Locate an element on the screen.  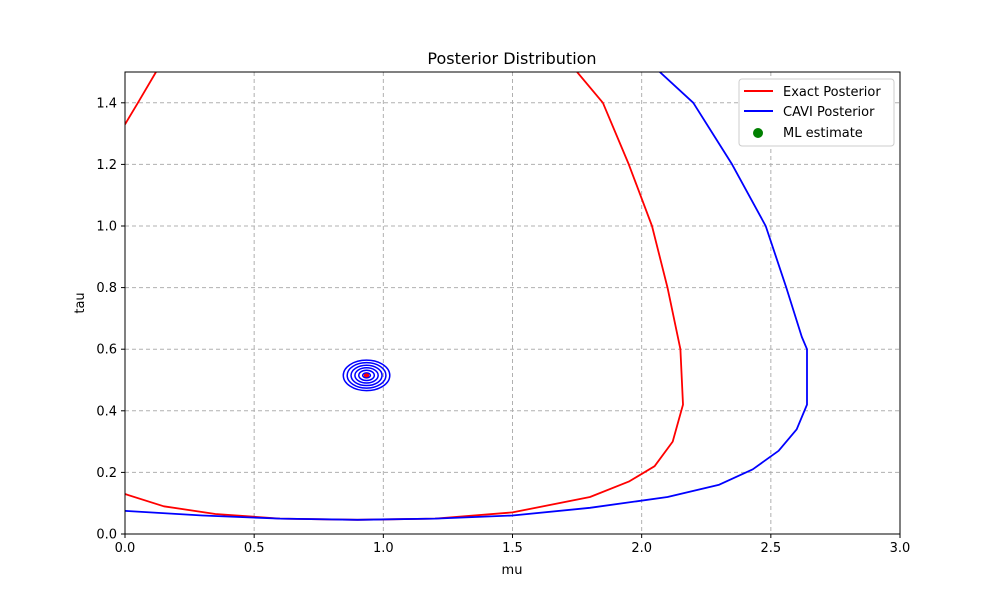
legend-frame is located at coordinates (816, 112).